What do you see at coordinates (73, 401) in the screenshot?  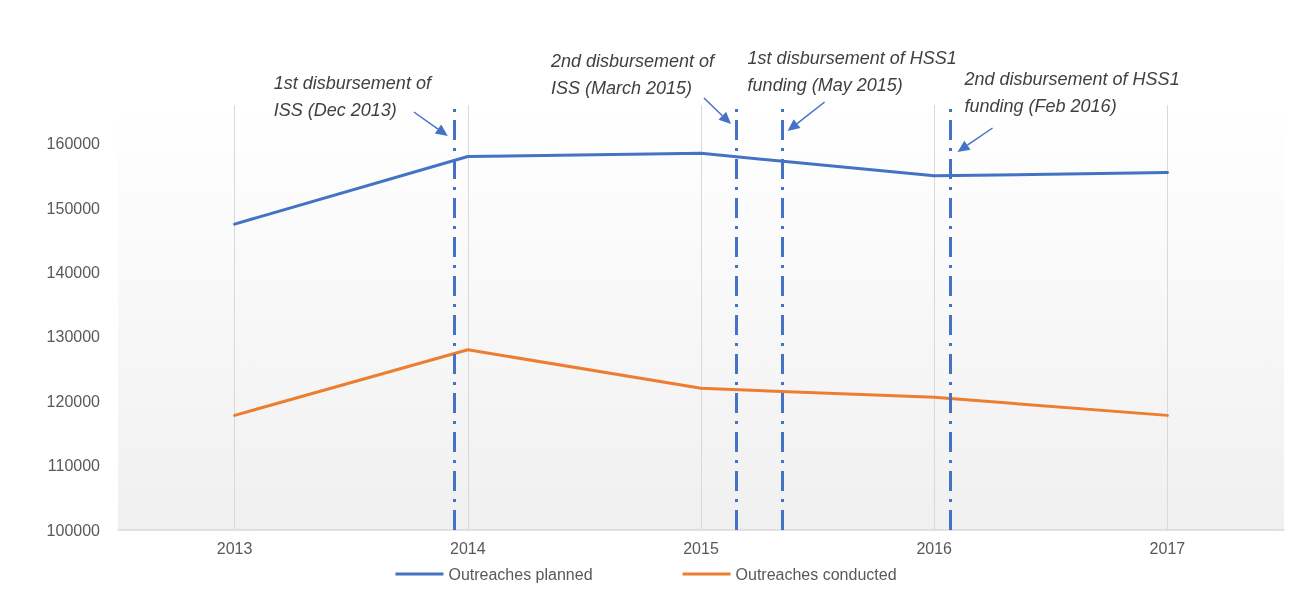 I see `y-tick-label: 120000` at bounding box center [73, 401].